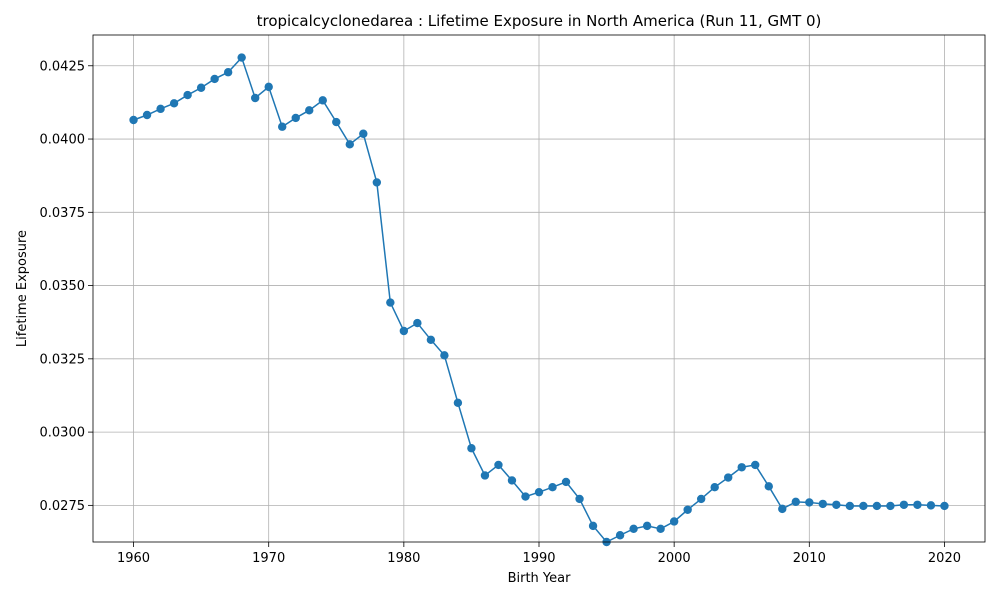 This screenshot has width=1000, height=600. Describe the element at coordinates (268, 558) in the screenshot. I see `x-tick-label: 1970` at that location.